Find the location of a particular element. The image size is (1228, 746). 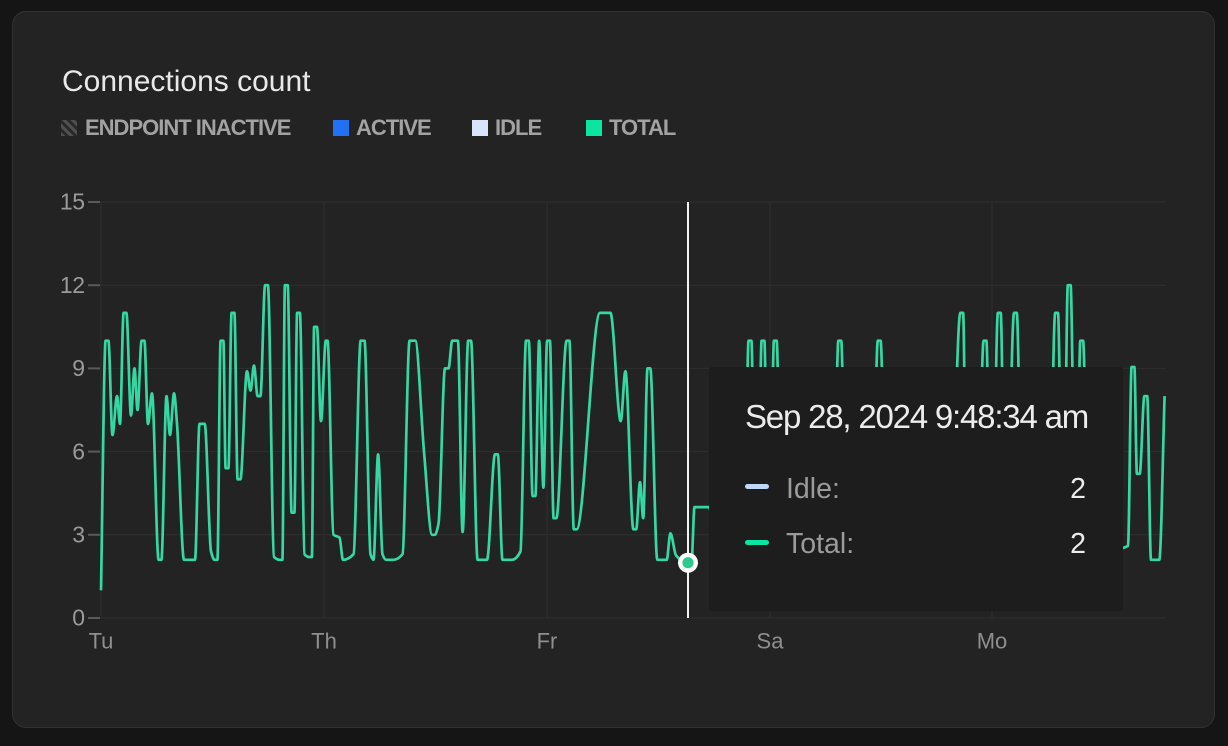

svg-text: Mo is located at coordinates (992, 641).